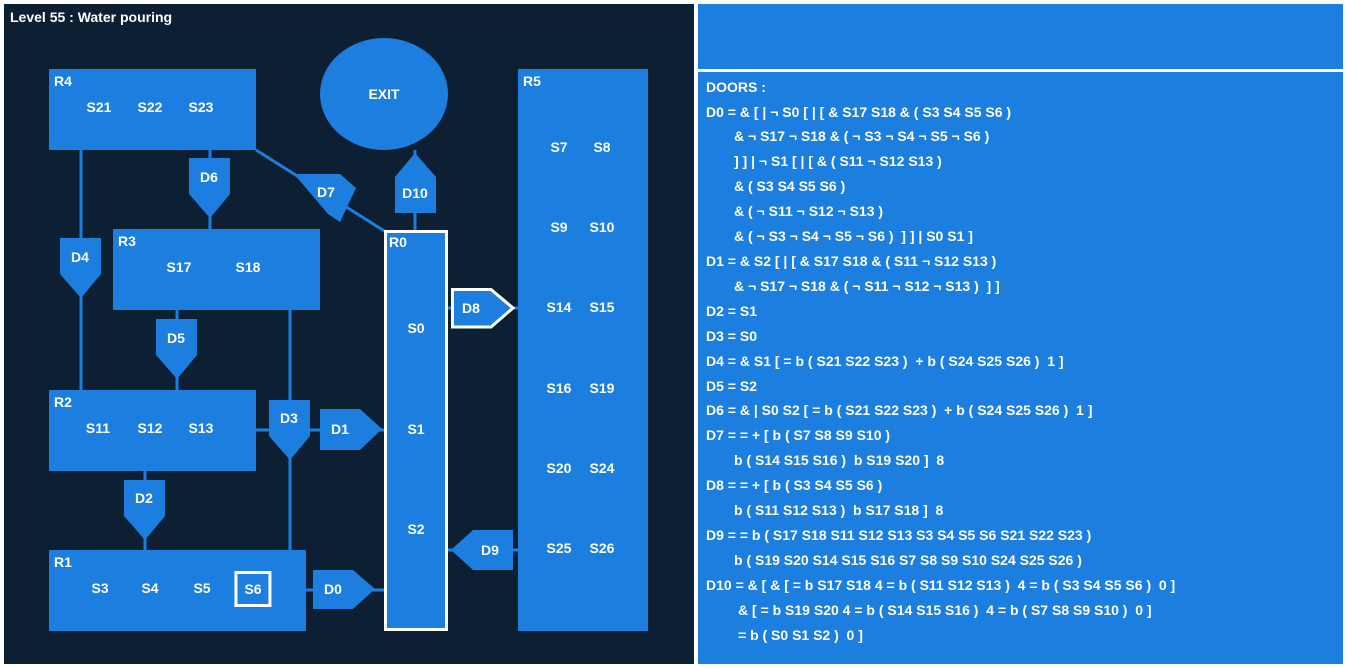 This screenshot has height=668, width=1346. Describe the element at coordinates (602, 227) in the screenshot. I see `switch: S10` at that location.